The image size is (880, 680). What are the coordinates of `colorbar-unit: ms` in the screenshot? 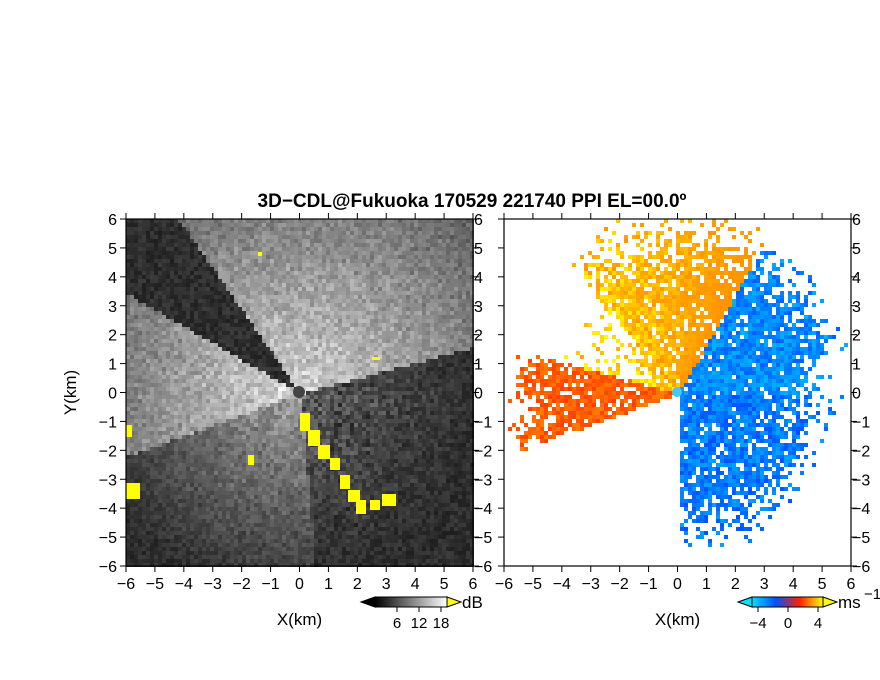 It's located at (849, 602).